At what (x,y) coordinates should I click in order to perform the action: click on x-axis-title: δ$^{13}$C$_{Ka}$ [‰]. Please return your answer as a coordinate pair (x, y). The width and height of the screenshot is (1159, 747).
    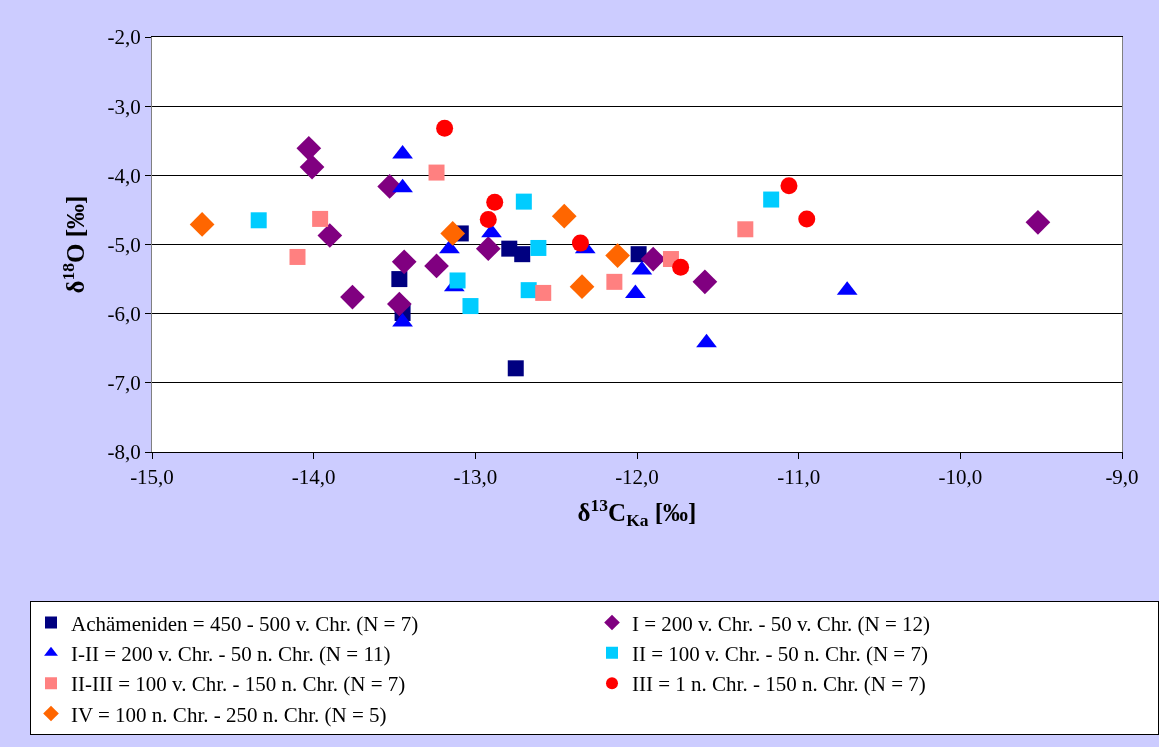
    Looking at the image, I should click on (637, 512).